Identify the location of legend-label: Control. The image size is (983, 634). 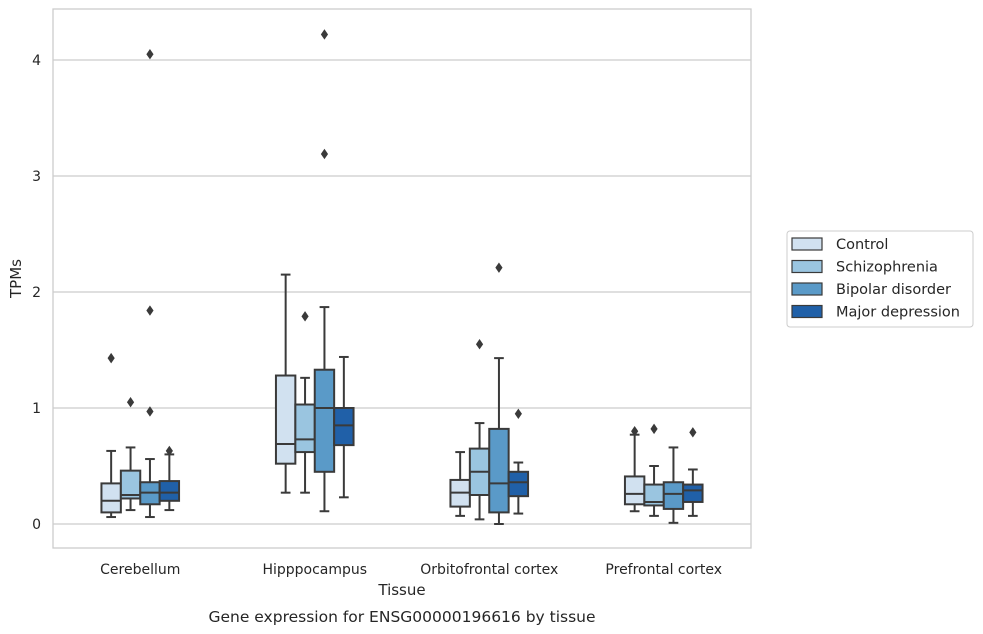
(862, 245).